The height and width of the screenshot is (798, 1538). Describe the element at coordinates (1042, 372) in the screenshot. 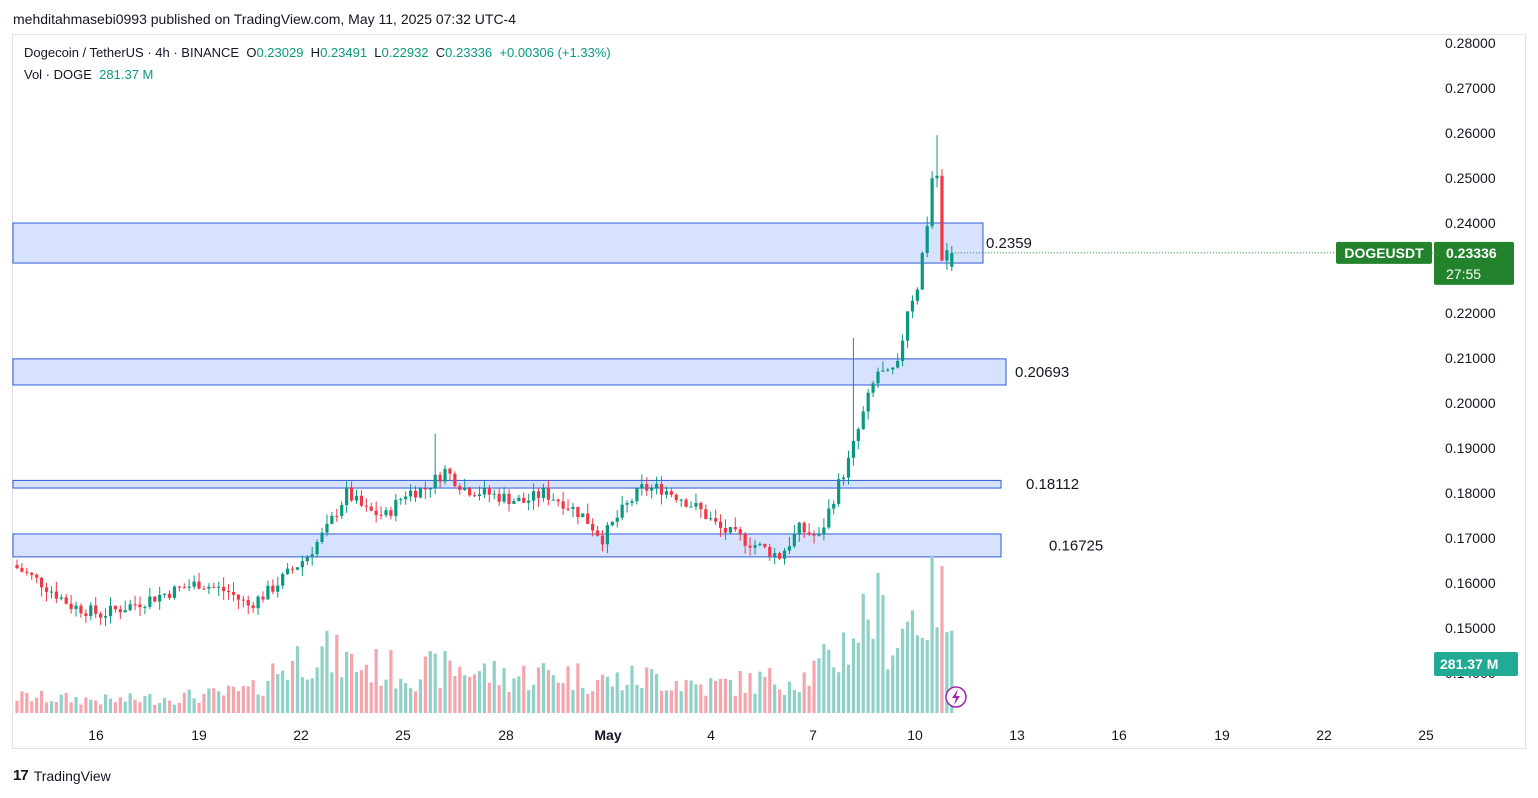

I see `zone-label-1: 0.20693` at that location.